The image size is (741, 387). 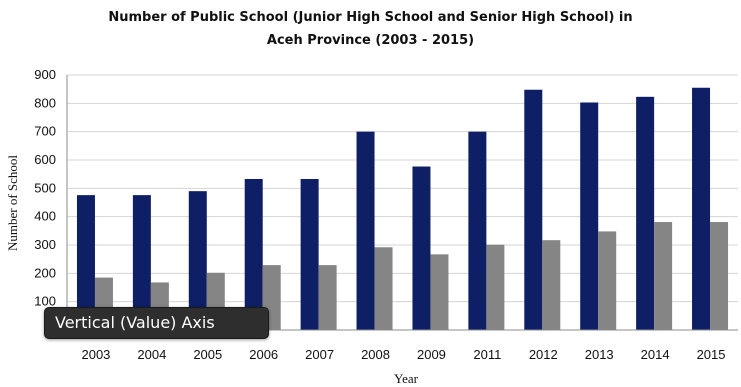 I want to click on y-tick-label: 400, so click(x=45, y=216).